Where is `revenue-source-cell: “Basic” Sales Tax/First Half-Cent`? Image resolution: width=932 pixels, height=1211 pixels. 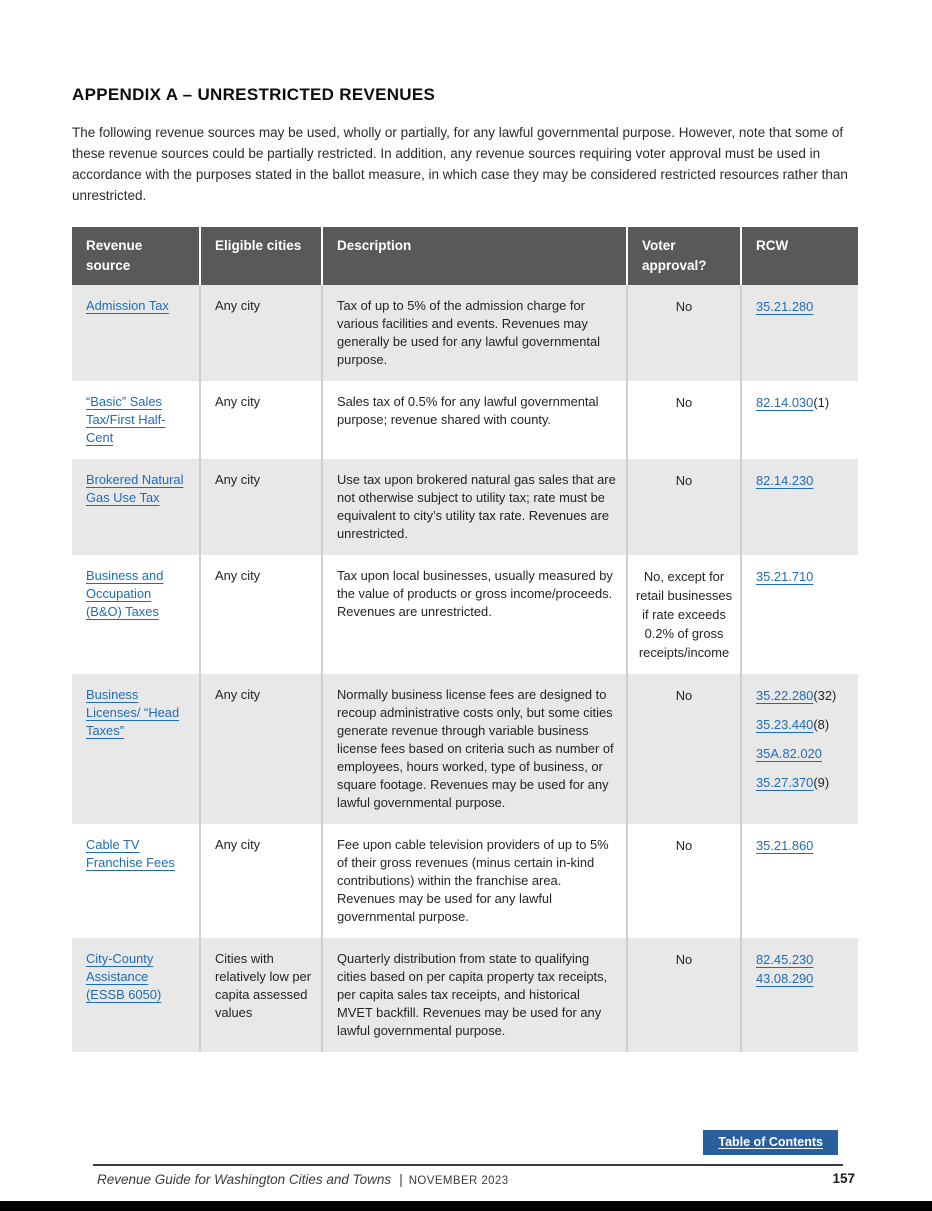 revenue-source-cell: “Basic” Sales Tax/First Half-Cent is located at coordinates (136, 420).